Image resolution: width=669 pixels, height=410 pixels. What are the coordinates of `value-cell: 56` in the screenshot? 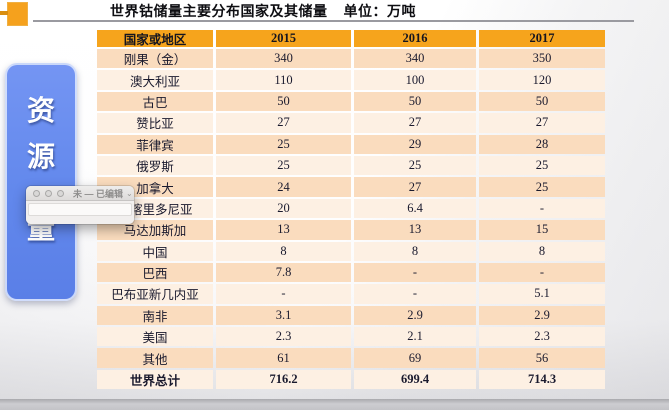 It's located at (542, 358).